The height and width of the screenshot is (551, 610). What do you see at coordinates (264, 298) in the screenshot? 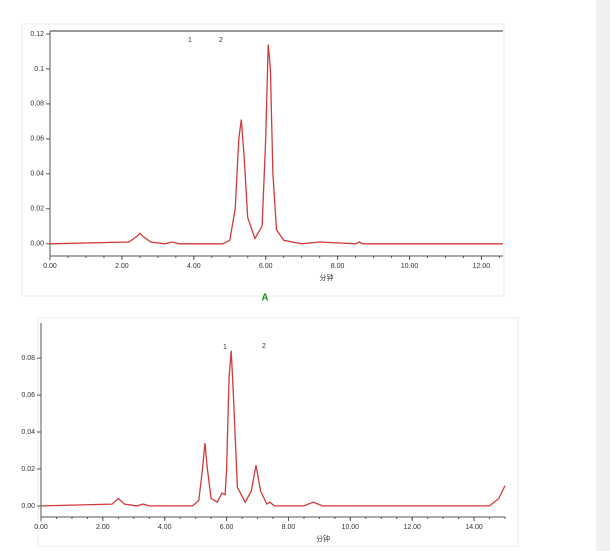
I see `caption: A` at bounding box center [264, 298].